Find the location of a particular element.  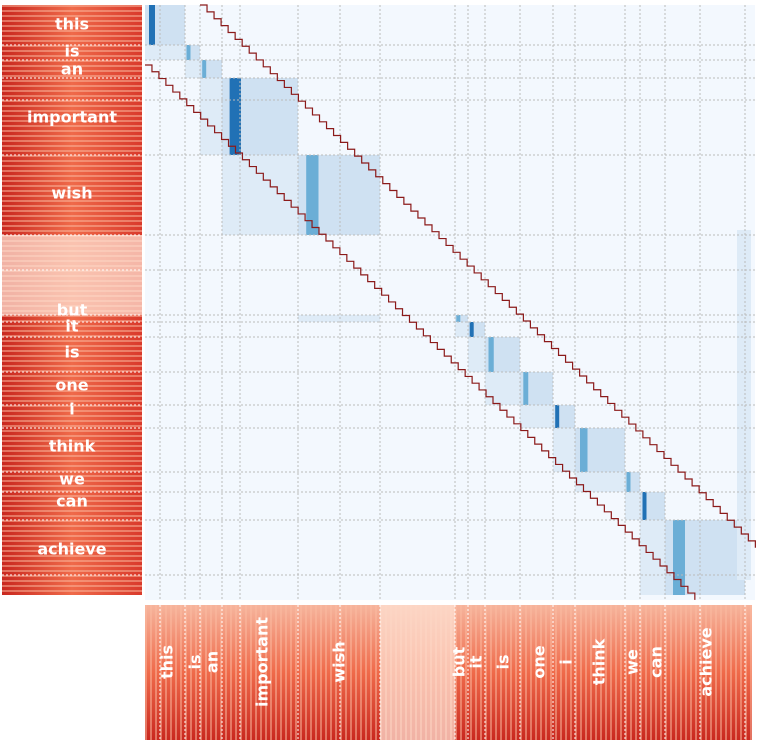

column-word: an is located at coordinates (212, 662).